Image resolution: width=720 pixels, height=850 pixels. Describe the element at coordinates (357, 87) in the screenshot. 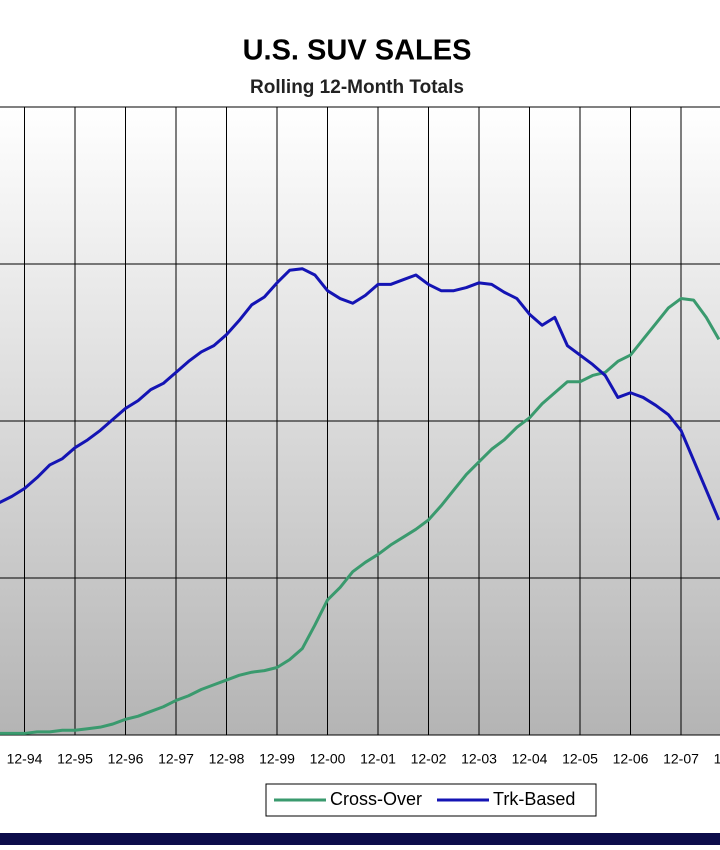

I see `chart-subtitle: Rolling 12-Month Totals` at that location.